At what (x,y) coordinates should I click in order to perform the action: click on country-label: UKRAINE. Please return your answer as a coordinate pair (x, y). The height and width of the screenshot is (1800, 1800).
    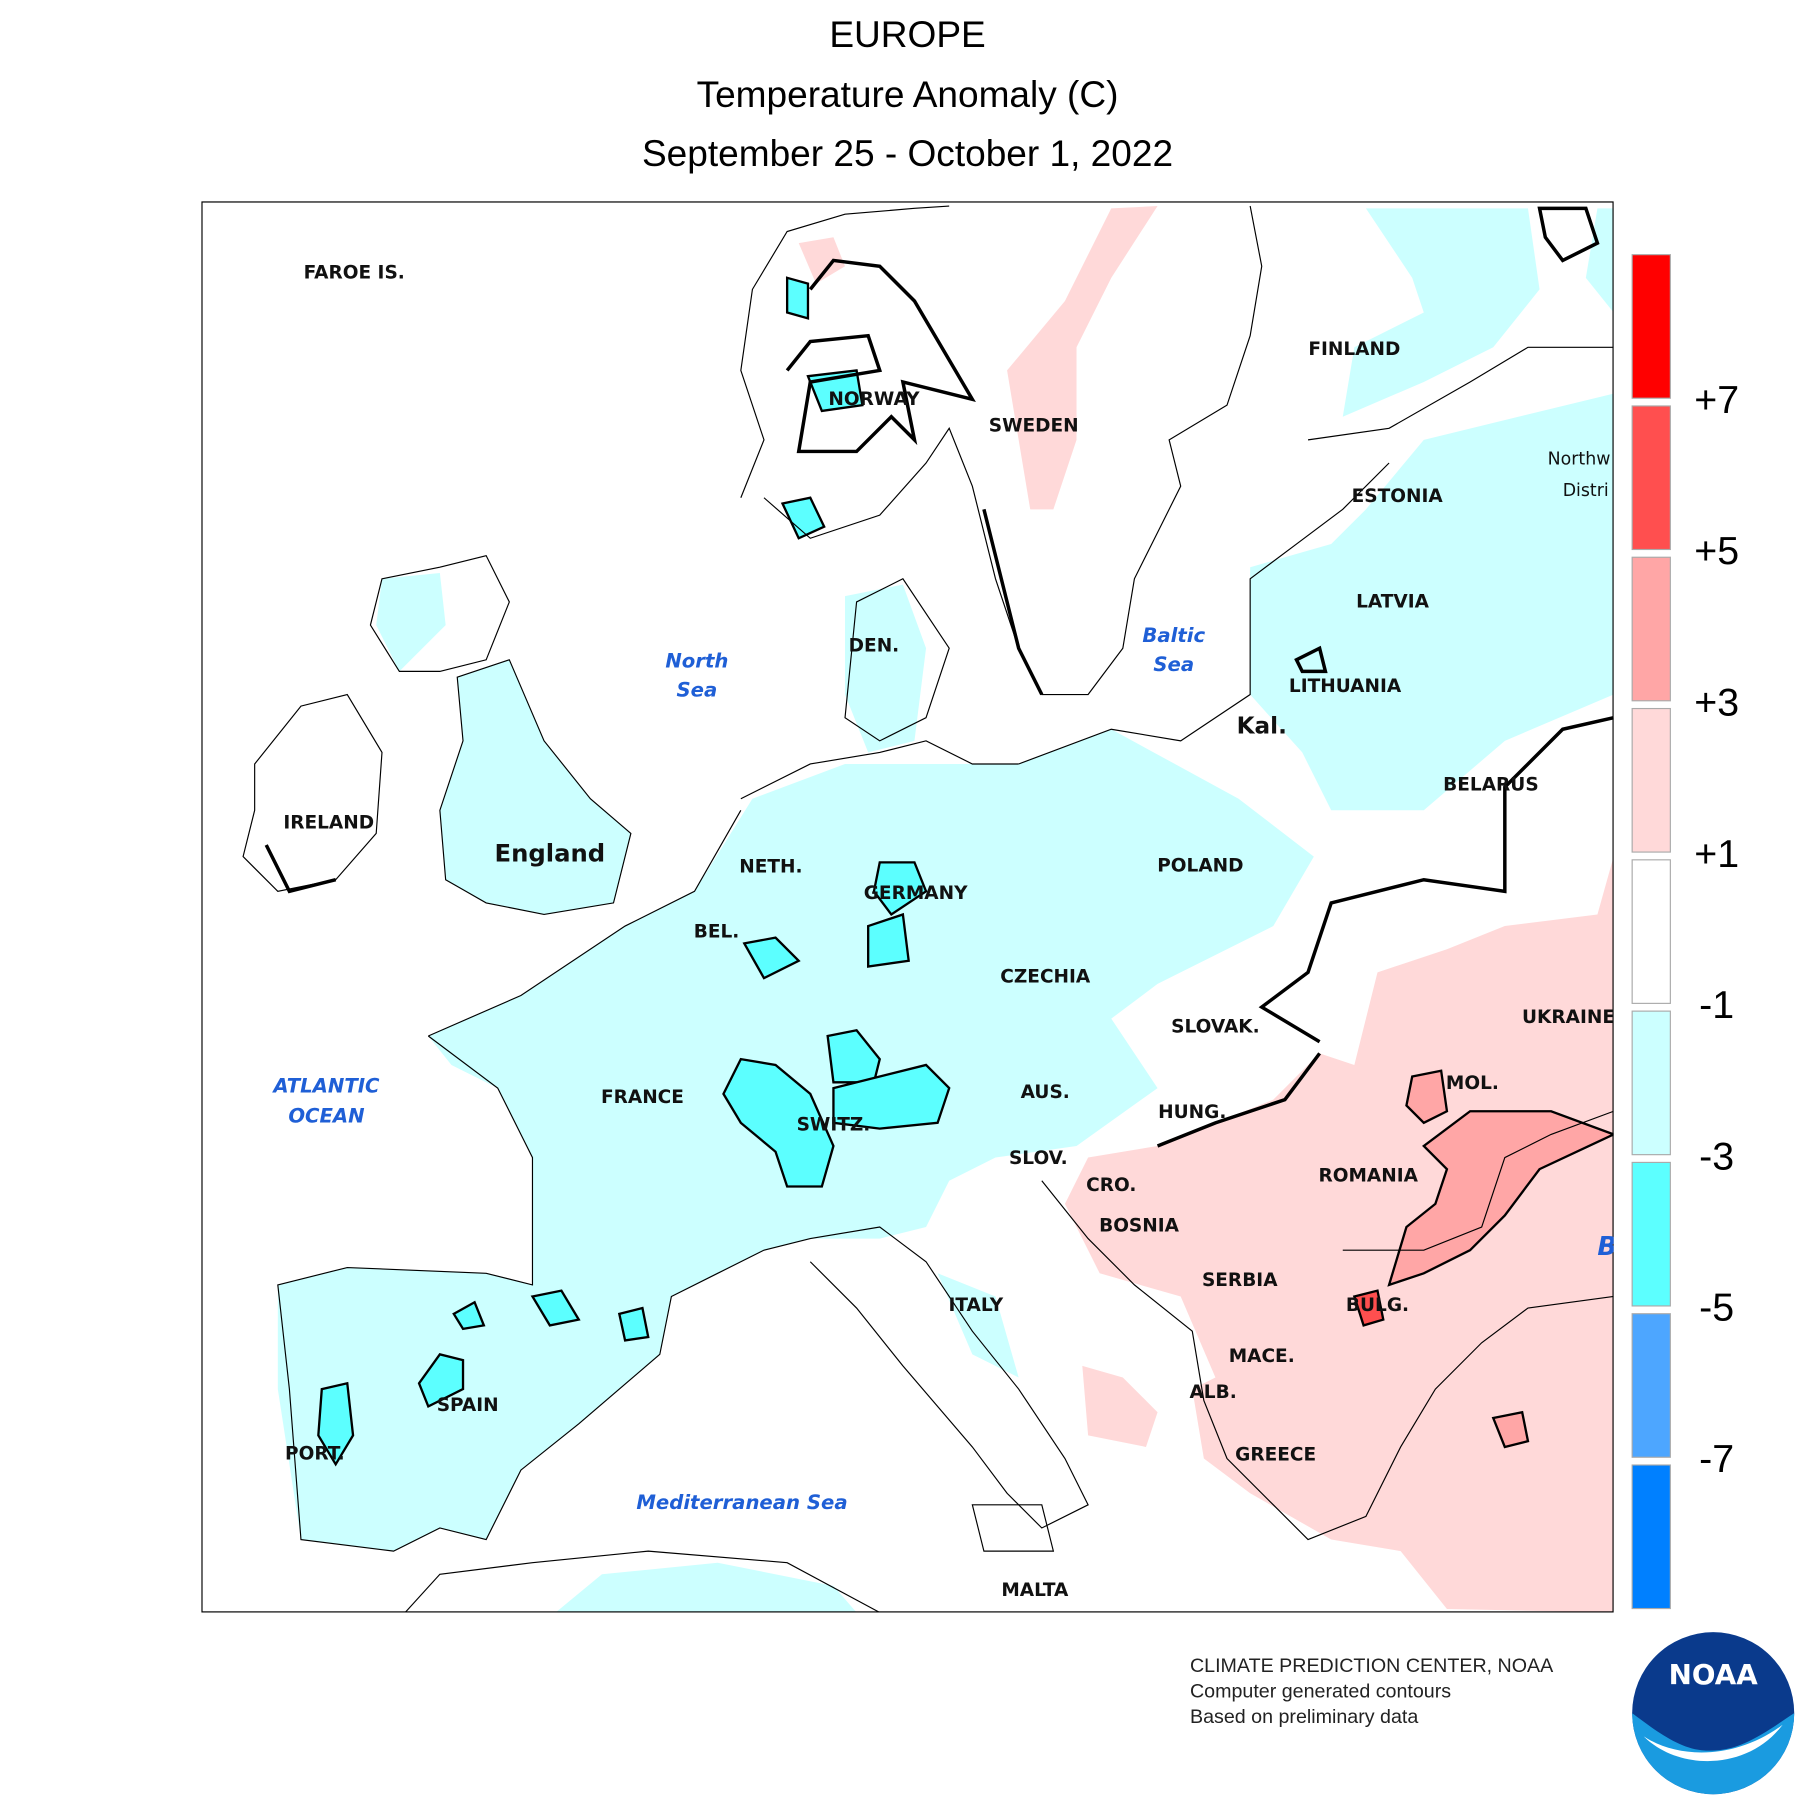
    Looking at the image, I should click on (1568, 1017).